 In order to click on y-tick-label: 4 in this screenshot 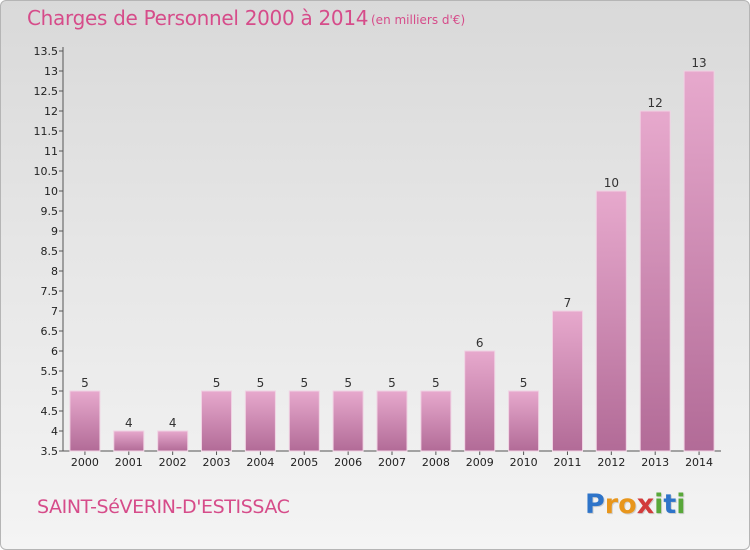, I will do `click(54, 431)`.